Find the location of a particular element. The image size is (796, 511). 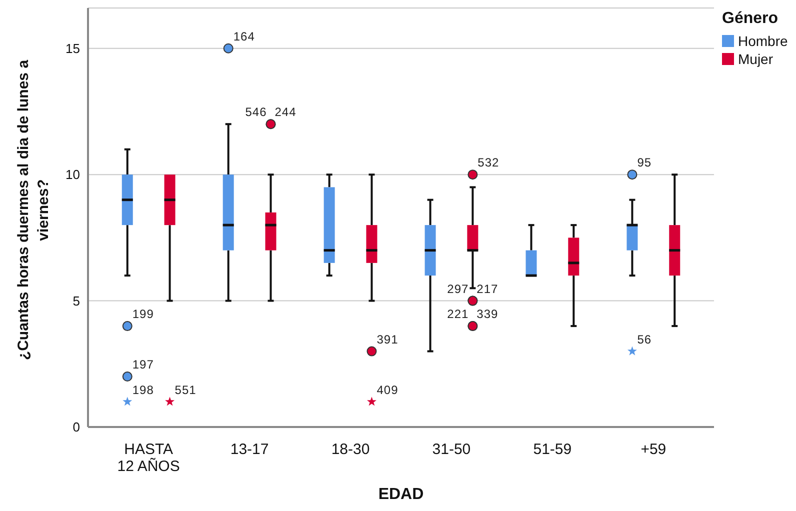

y-axis-title: ¿Cuantas horas duermes al dia de lunes a viernes? is located at coordinates (33, 210).